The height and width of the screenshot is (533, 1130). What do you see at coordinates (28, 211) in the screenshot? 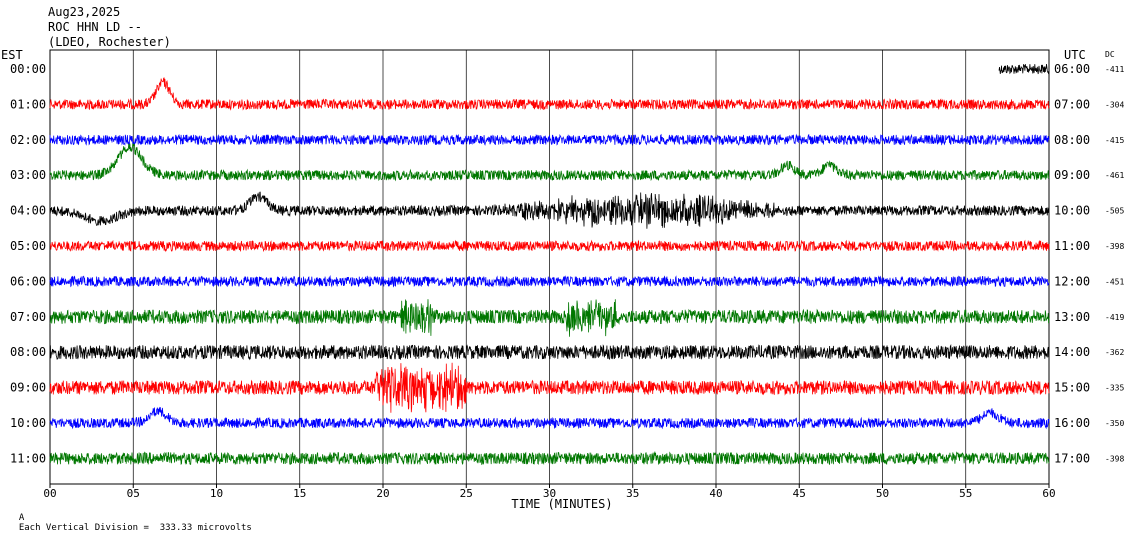
I see `est-label: 04:00` at bounding box center [28, 211].